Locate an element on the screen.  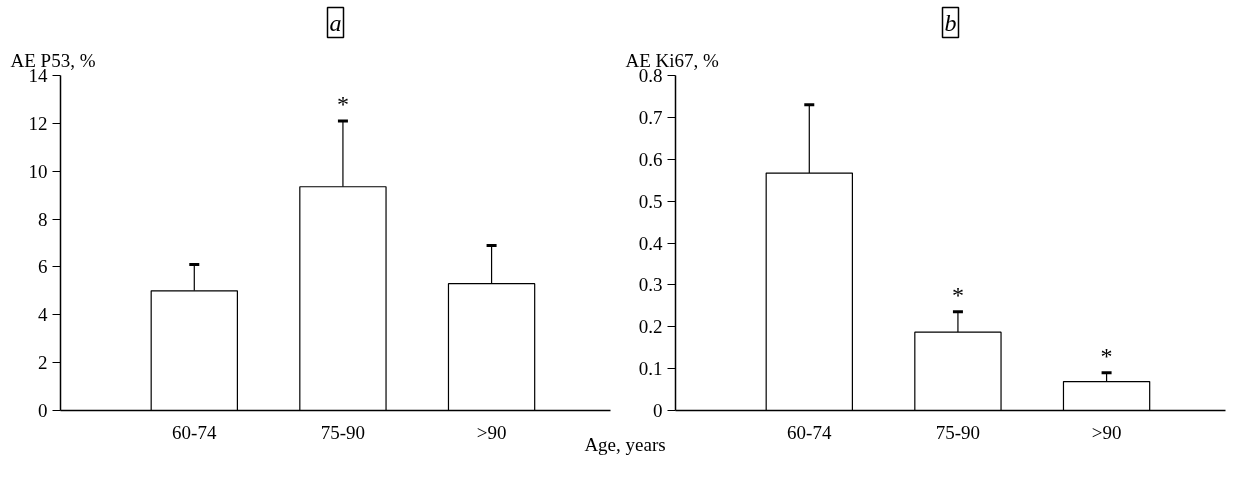
x-axis-title: Age, years is located at coordinates (625, 445).